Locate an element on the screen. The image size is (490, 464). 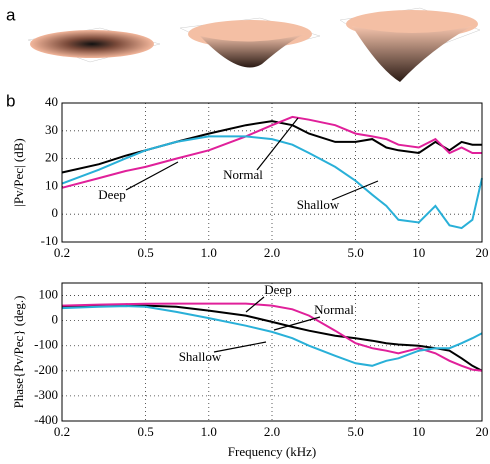
y-tick-label: -400 is located at coordinates (46, 419).